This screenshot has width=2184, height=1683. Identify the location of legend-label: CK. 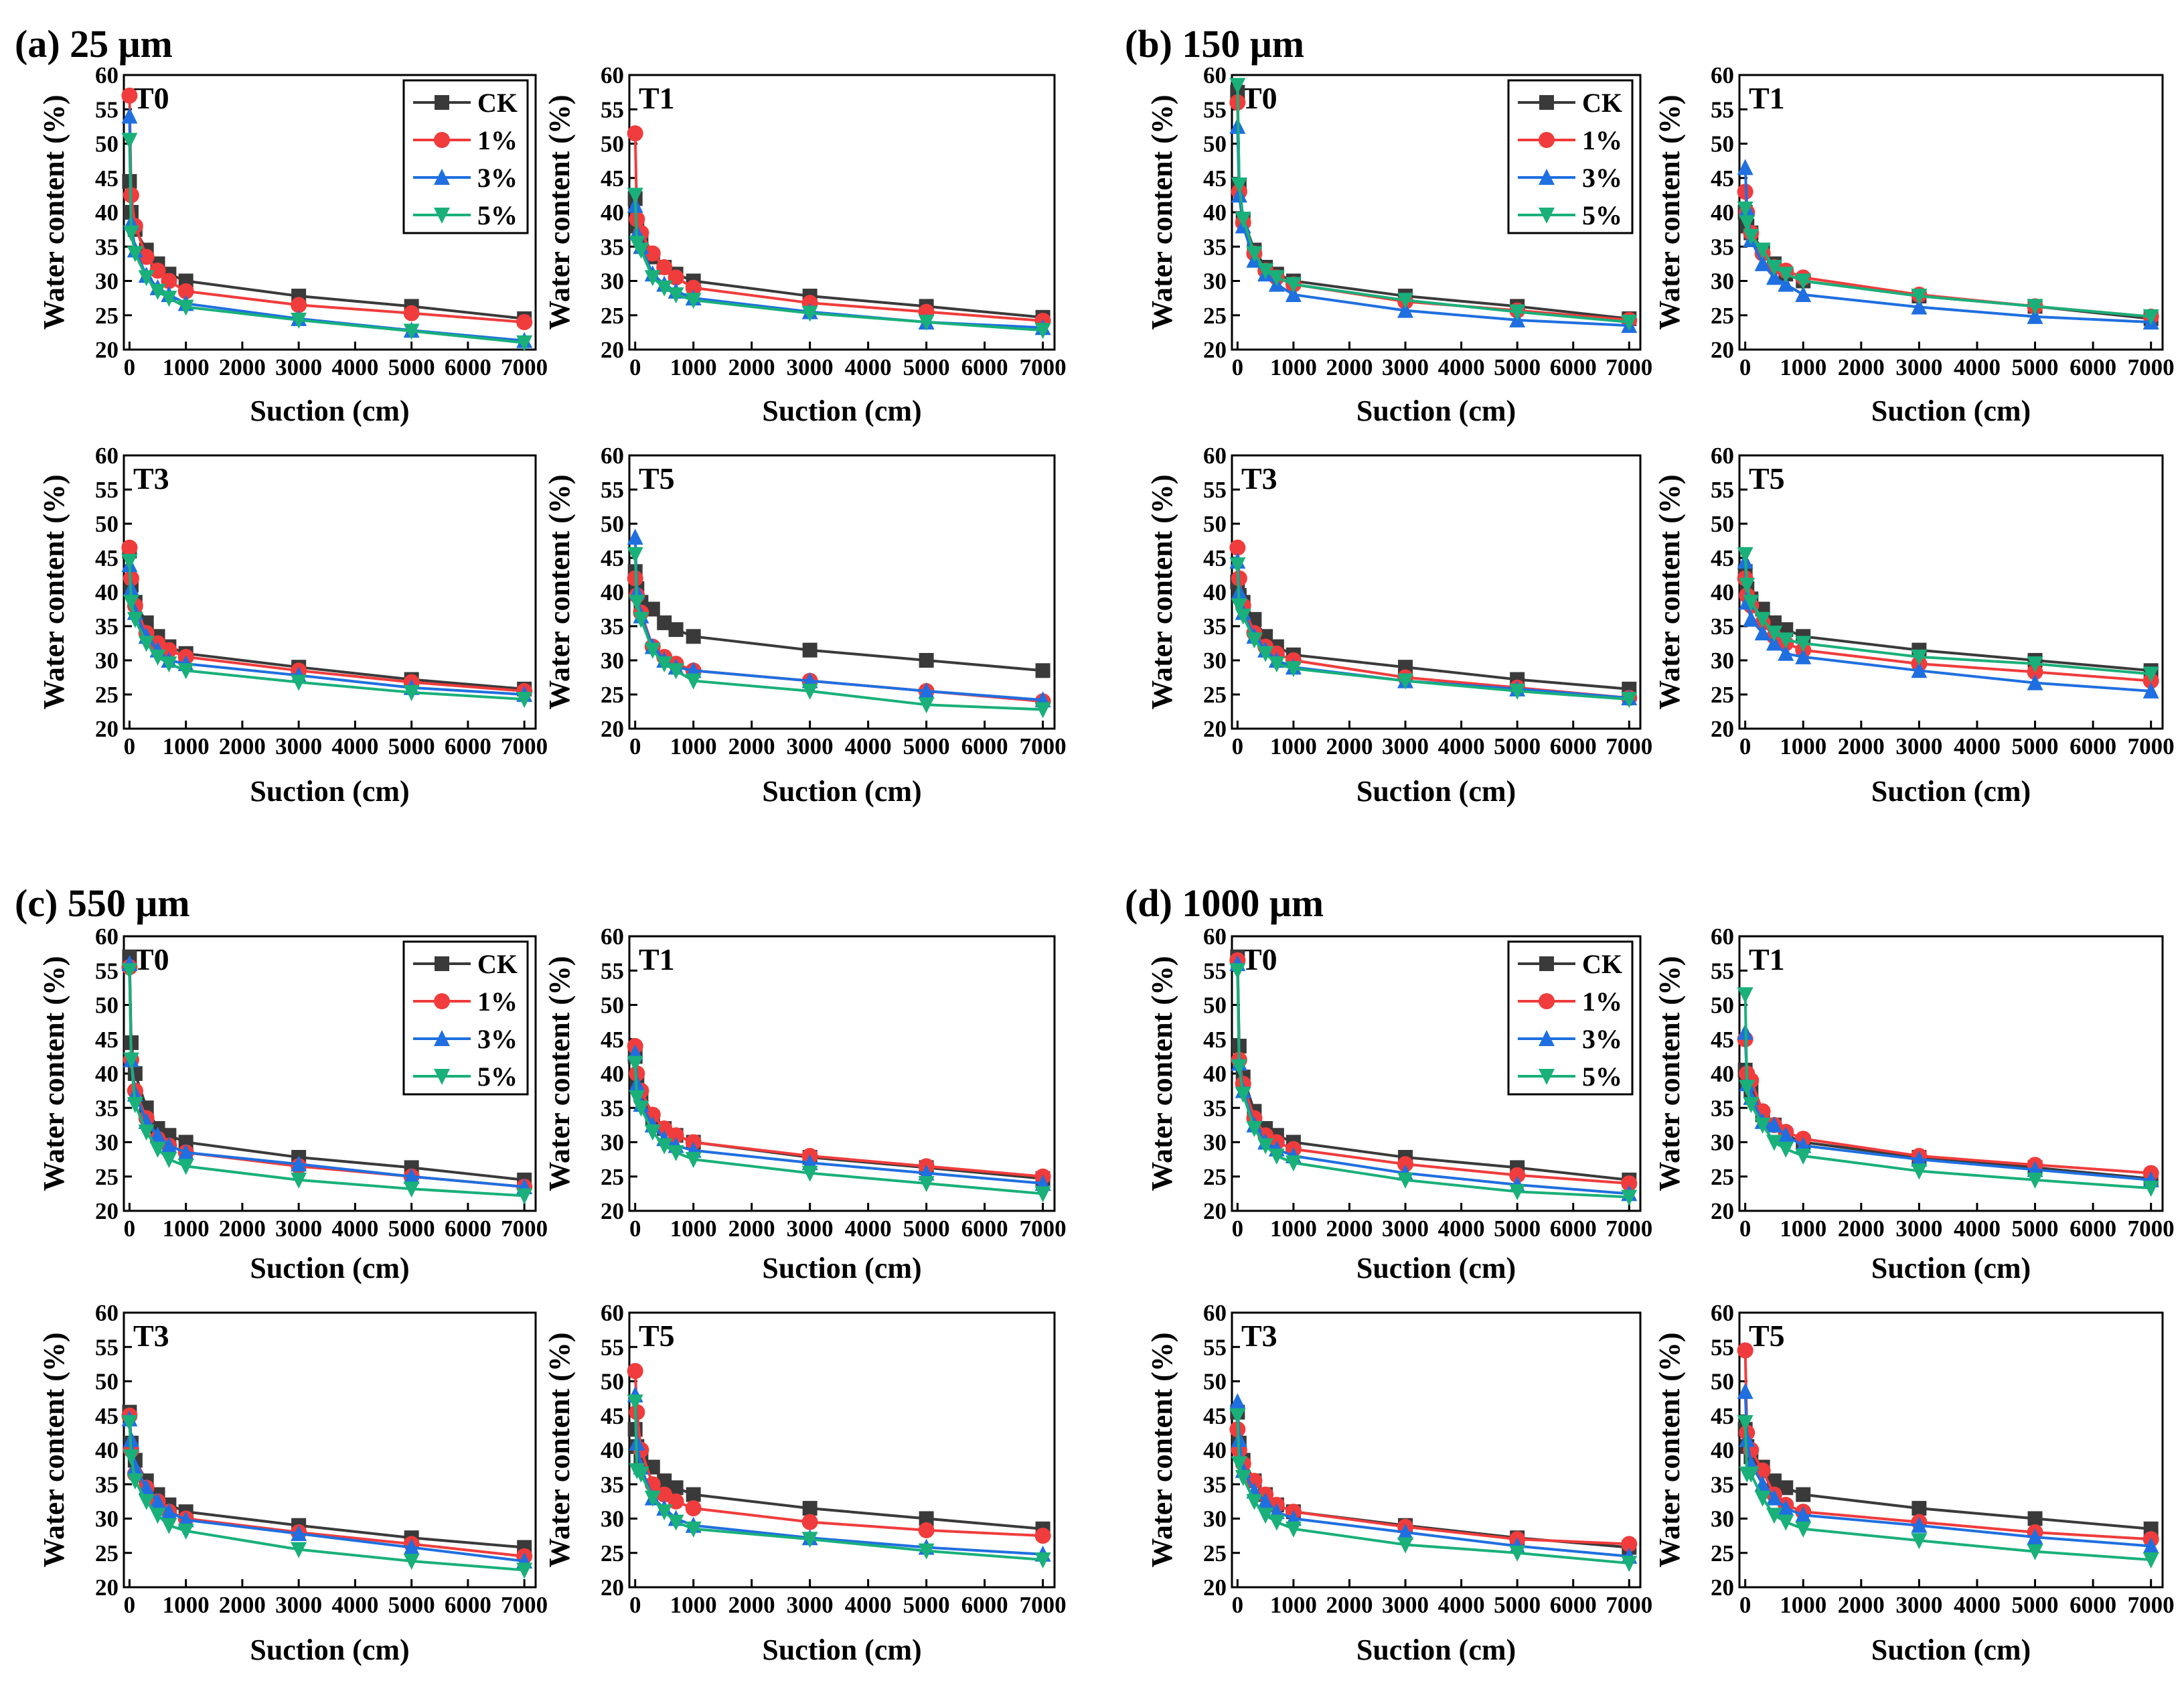
(1602, 964).